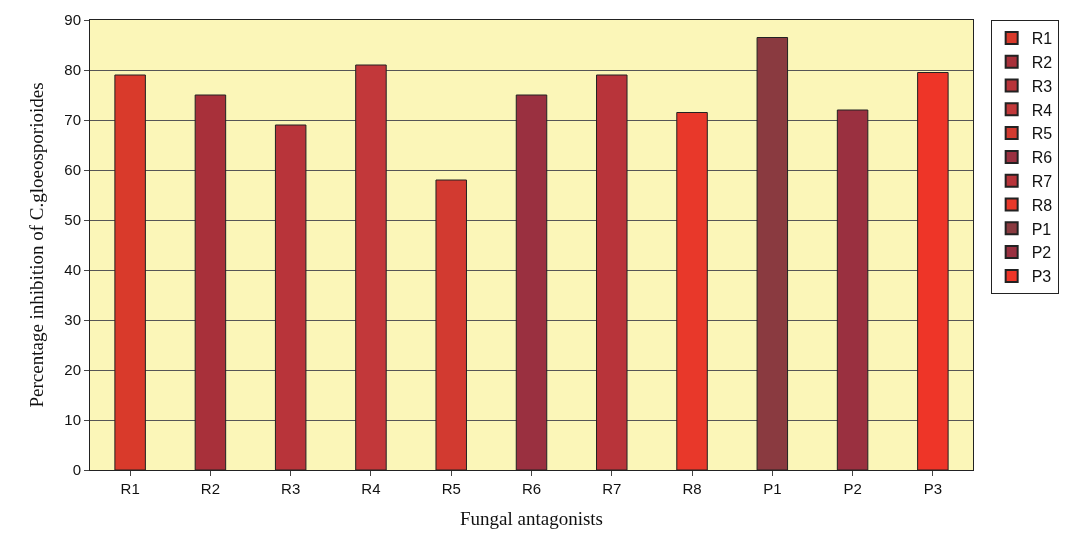 The height and width of the screenshot is (540, 1071). What do you see at coordinates (76, 470) in the screenshot?
I see `y-tick-label: 0` at bounding box center [76, 470].